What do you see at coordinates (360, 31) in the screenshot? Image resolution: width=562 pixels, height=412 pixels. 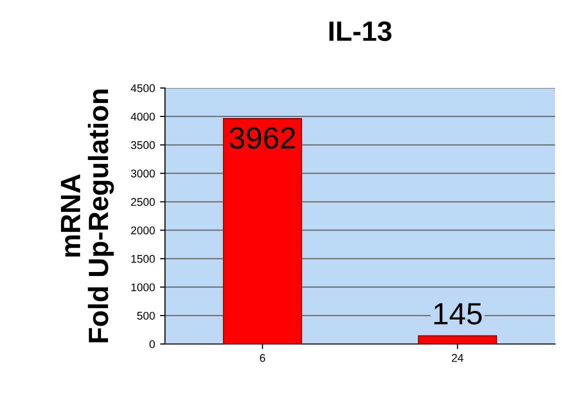 I see `chart-title: IL-13` at bounding box center [360, 31].